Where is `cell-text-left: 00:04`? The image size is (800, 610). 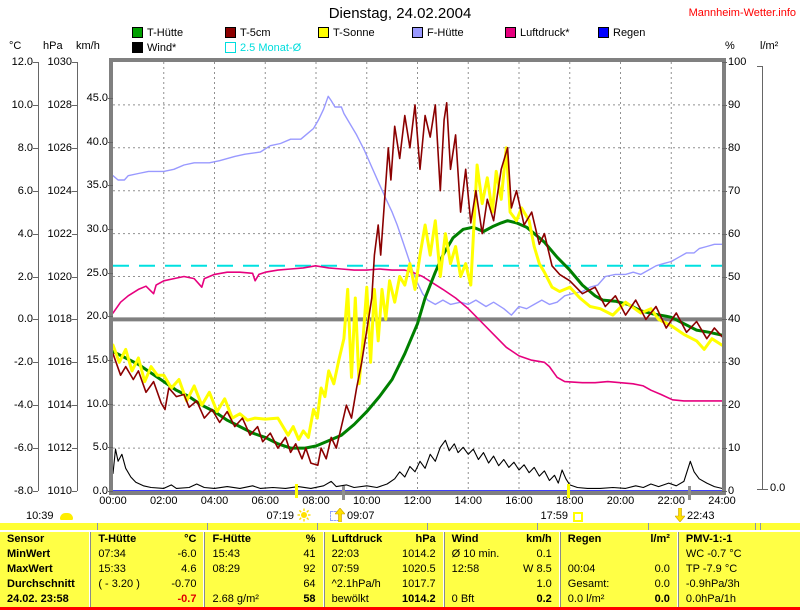 cell-text-left: 00:04 is located at coordinates (581, 569).